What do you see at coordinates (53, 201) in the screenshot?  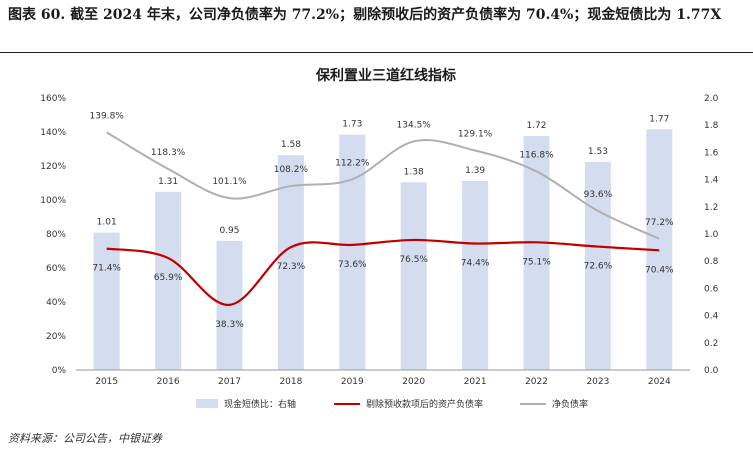 I see `left-axis-tick-label: 100%` at bounding box center [53, 201].